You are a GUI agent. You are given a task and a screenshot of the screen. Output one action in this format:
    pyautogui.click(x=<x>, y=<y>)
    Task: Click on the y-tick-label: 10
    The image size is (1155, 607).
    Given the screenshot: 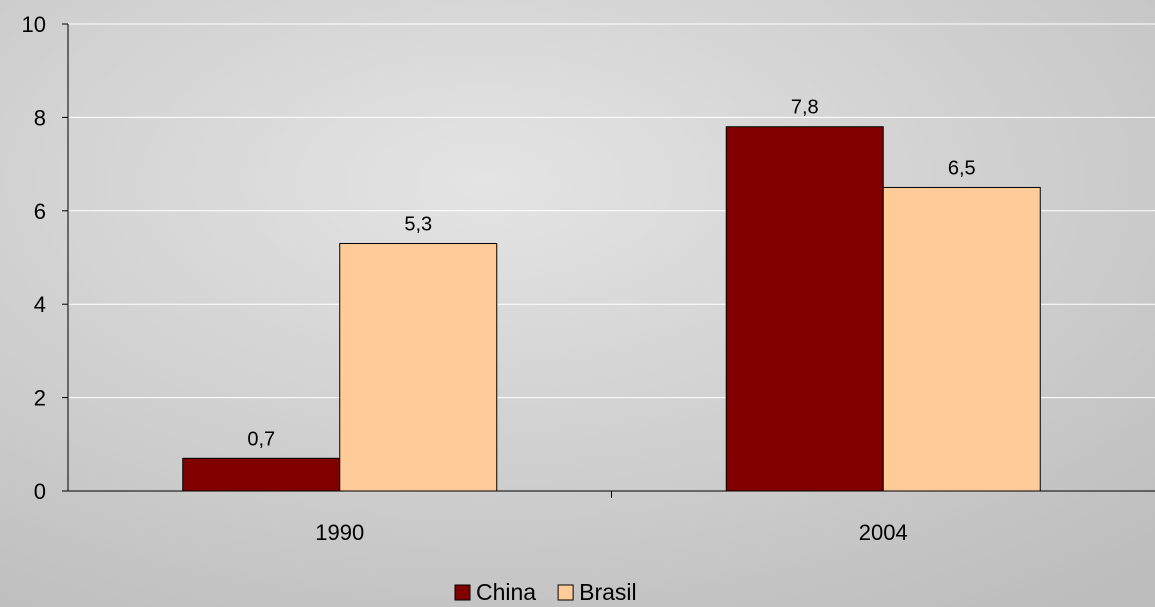 What is the action you would take?
    pyautogui.click(x=34, y=24)
    